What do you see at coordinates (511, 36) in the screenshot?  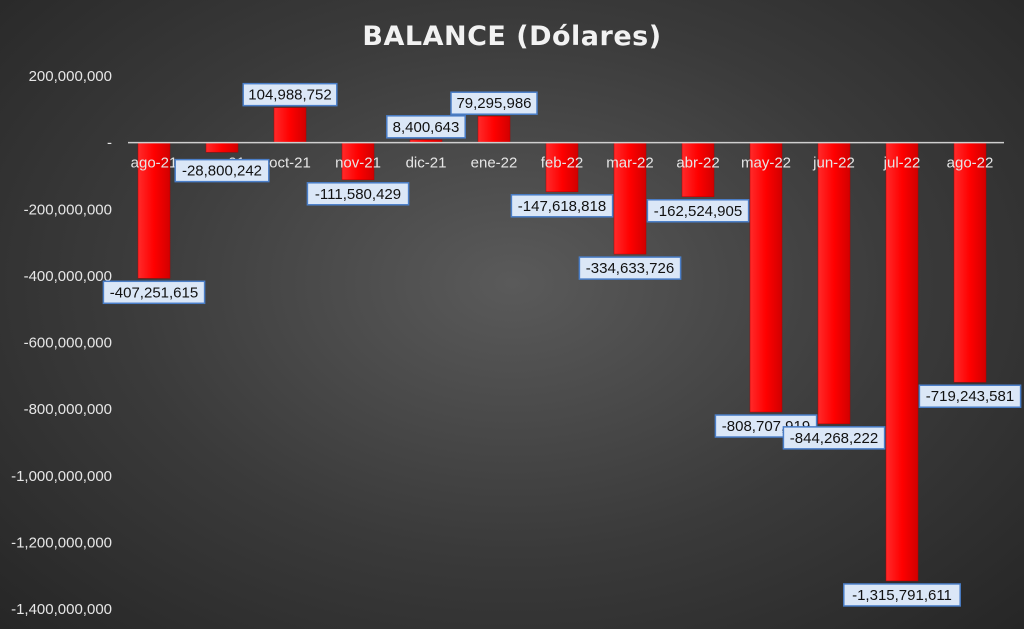 I see `chart-title: BALANCE (Dólares)` at bounding box center [511, 36].